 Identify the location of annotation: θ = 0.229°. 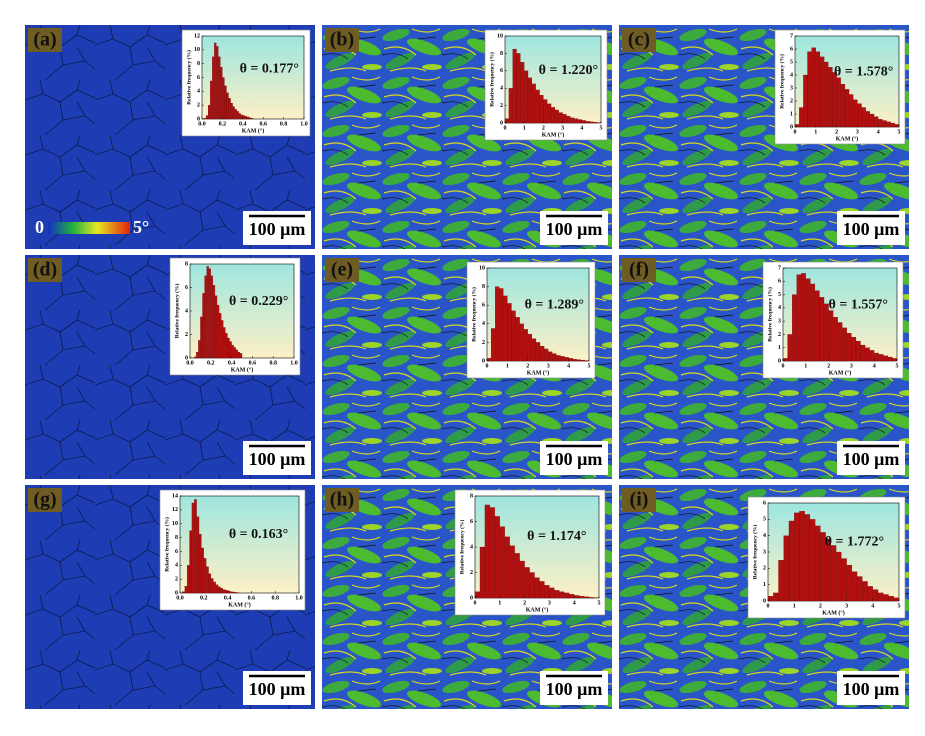
(258, 301).